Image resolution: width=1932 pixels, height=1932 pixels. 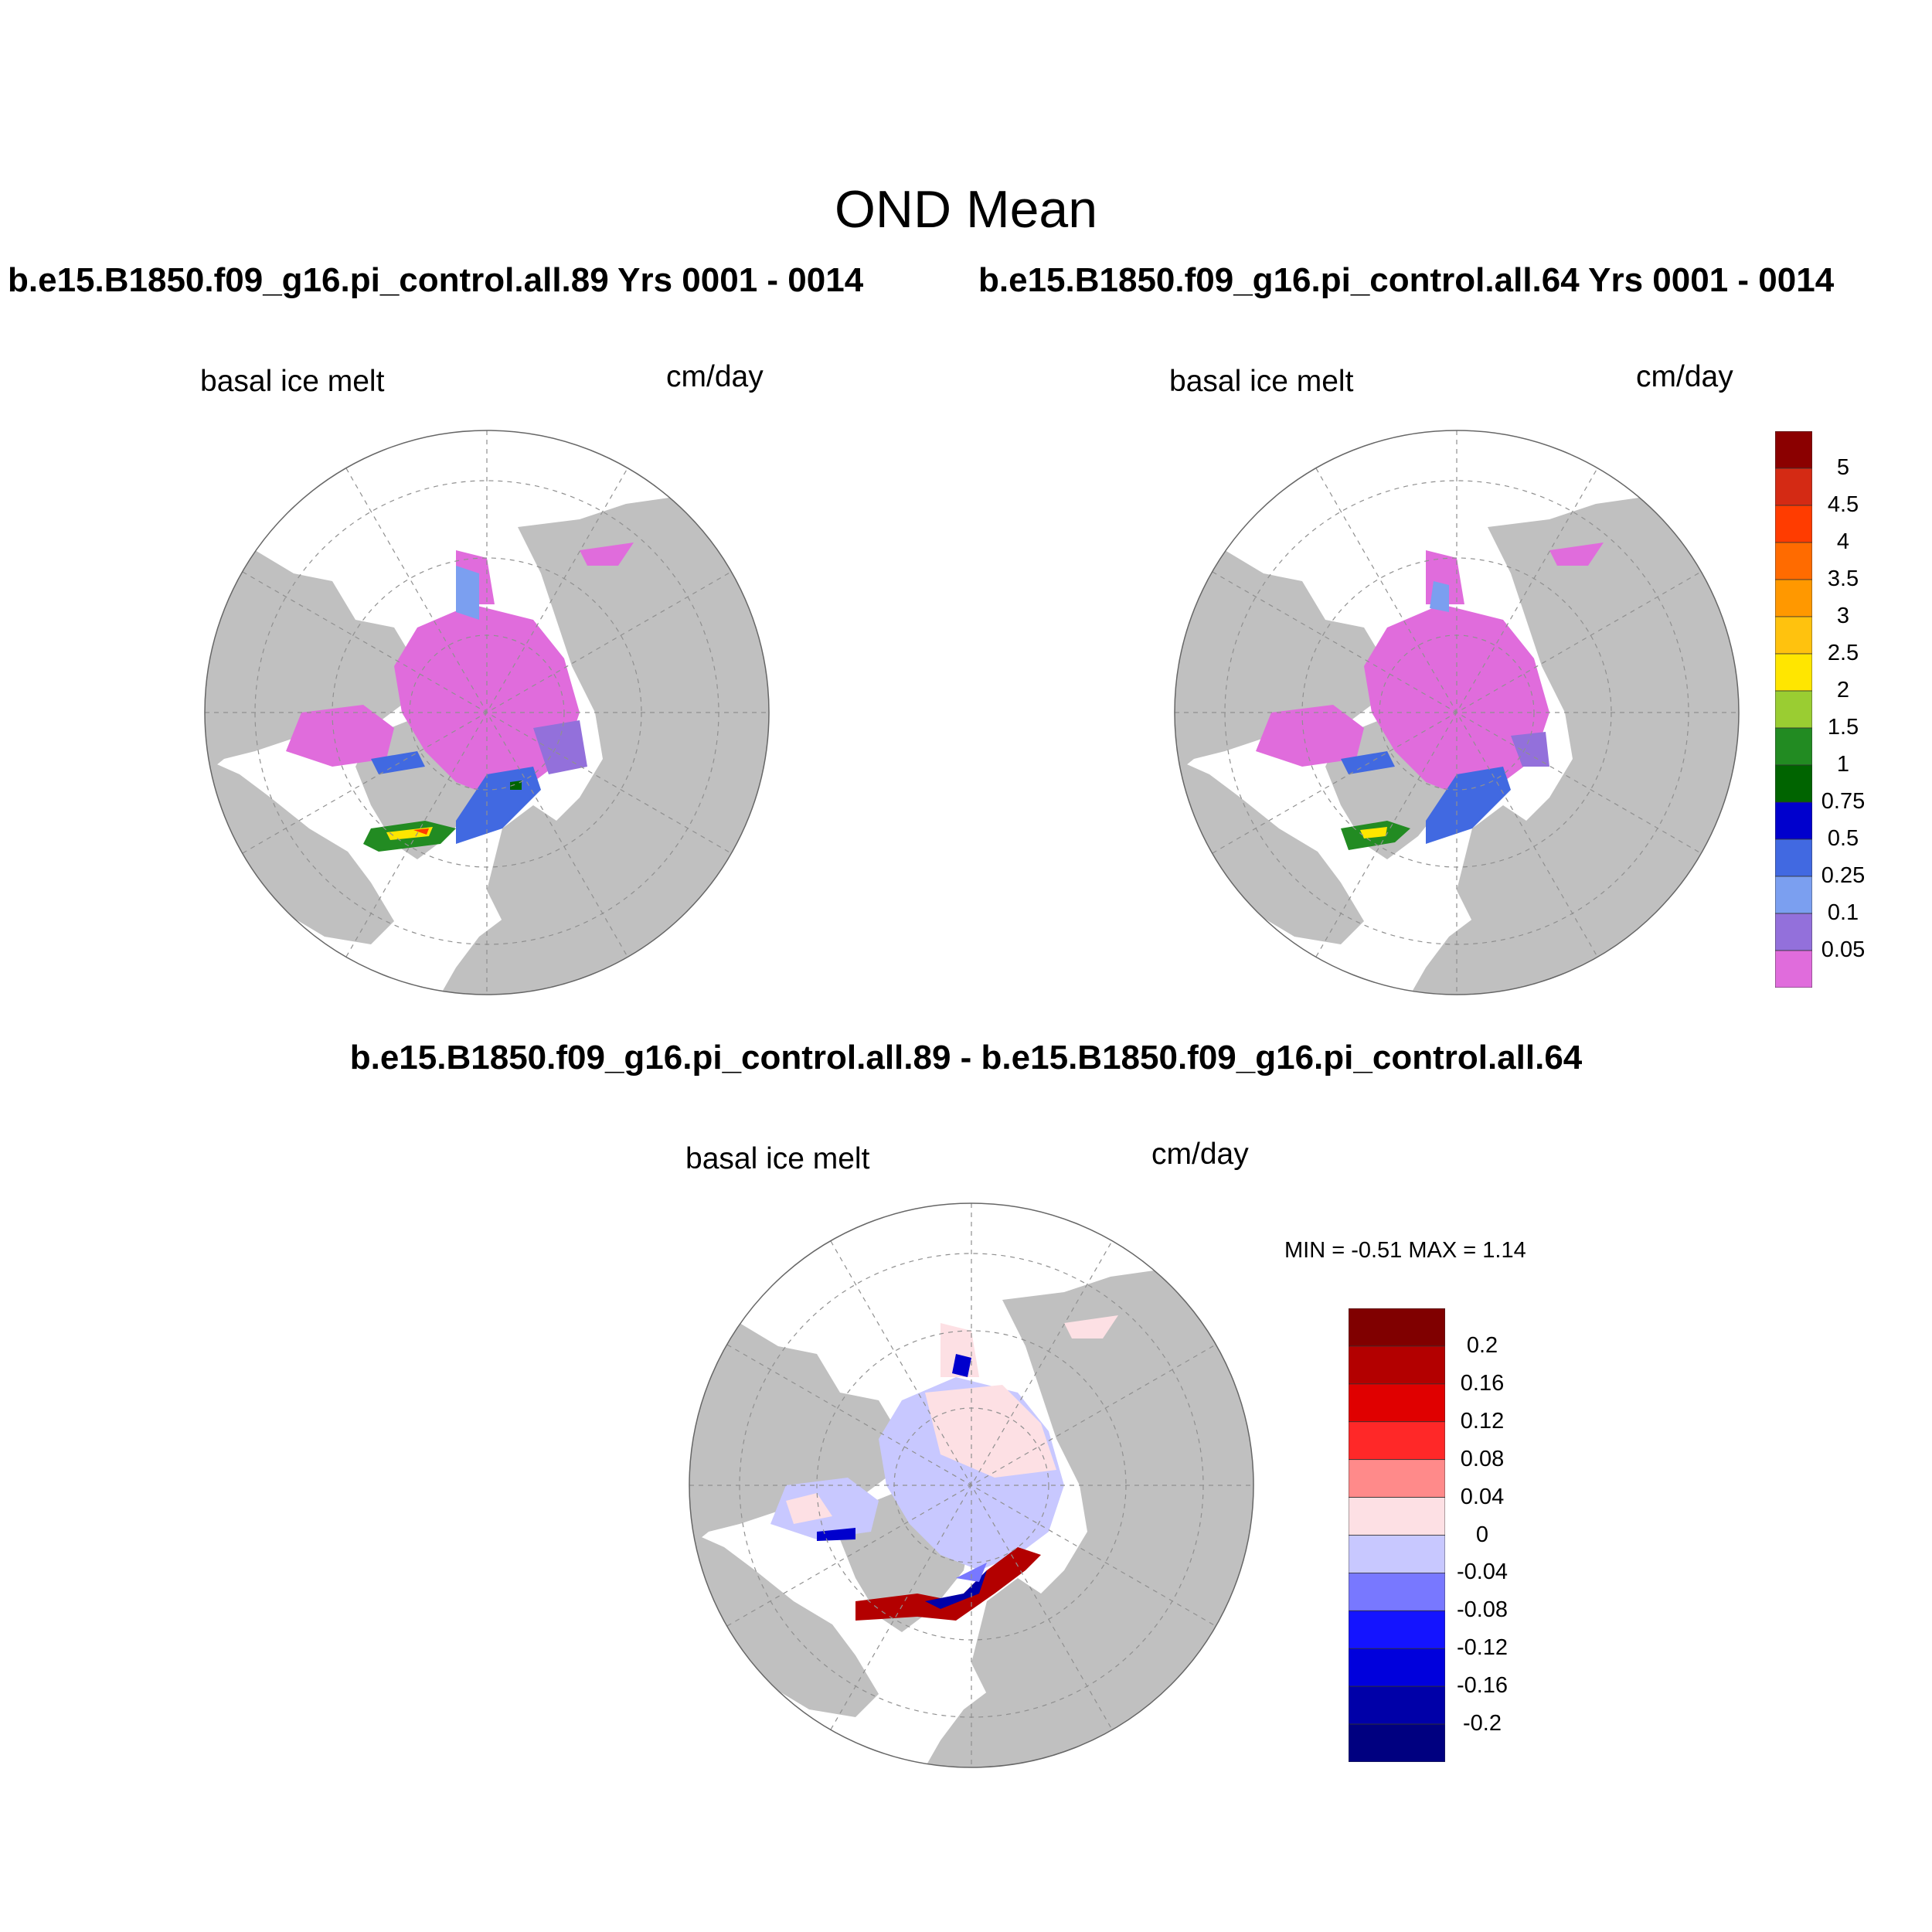 What do you see at coordinates (1843, 838) in the screenshot?
I see `colorbar-main-tick-label: 0.5` at bounding box center [1843, 838].